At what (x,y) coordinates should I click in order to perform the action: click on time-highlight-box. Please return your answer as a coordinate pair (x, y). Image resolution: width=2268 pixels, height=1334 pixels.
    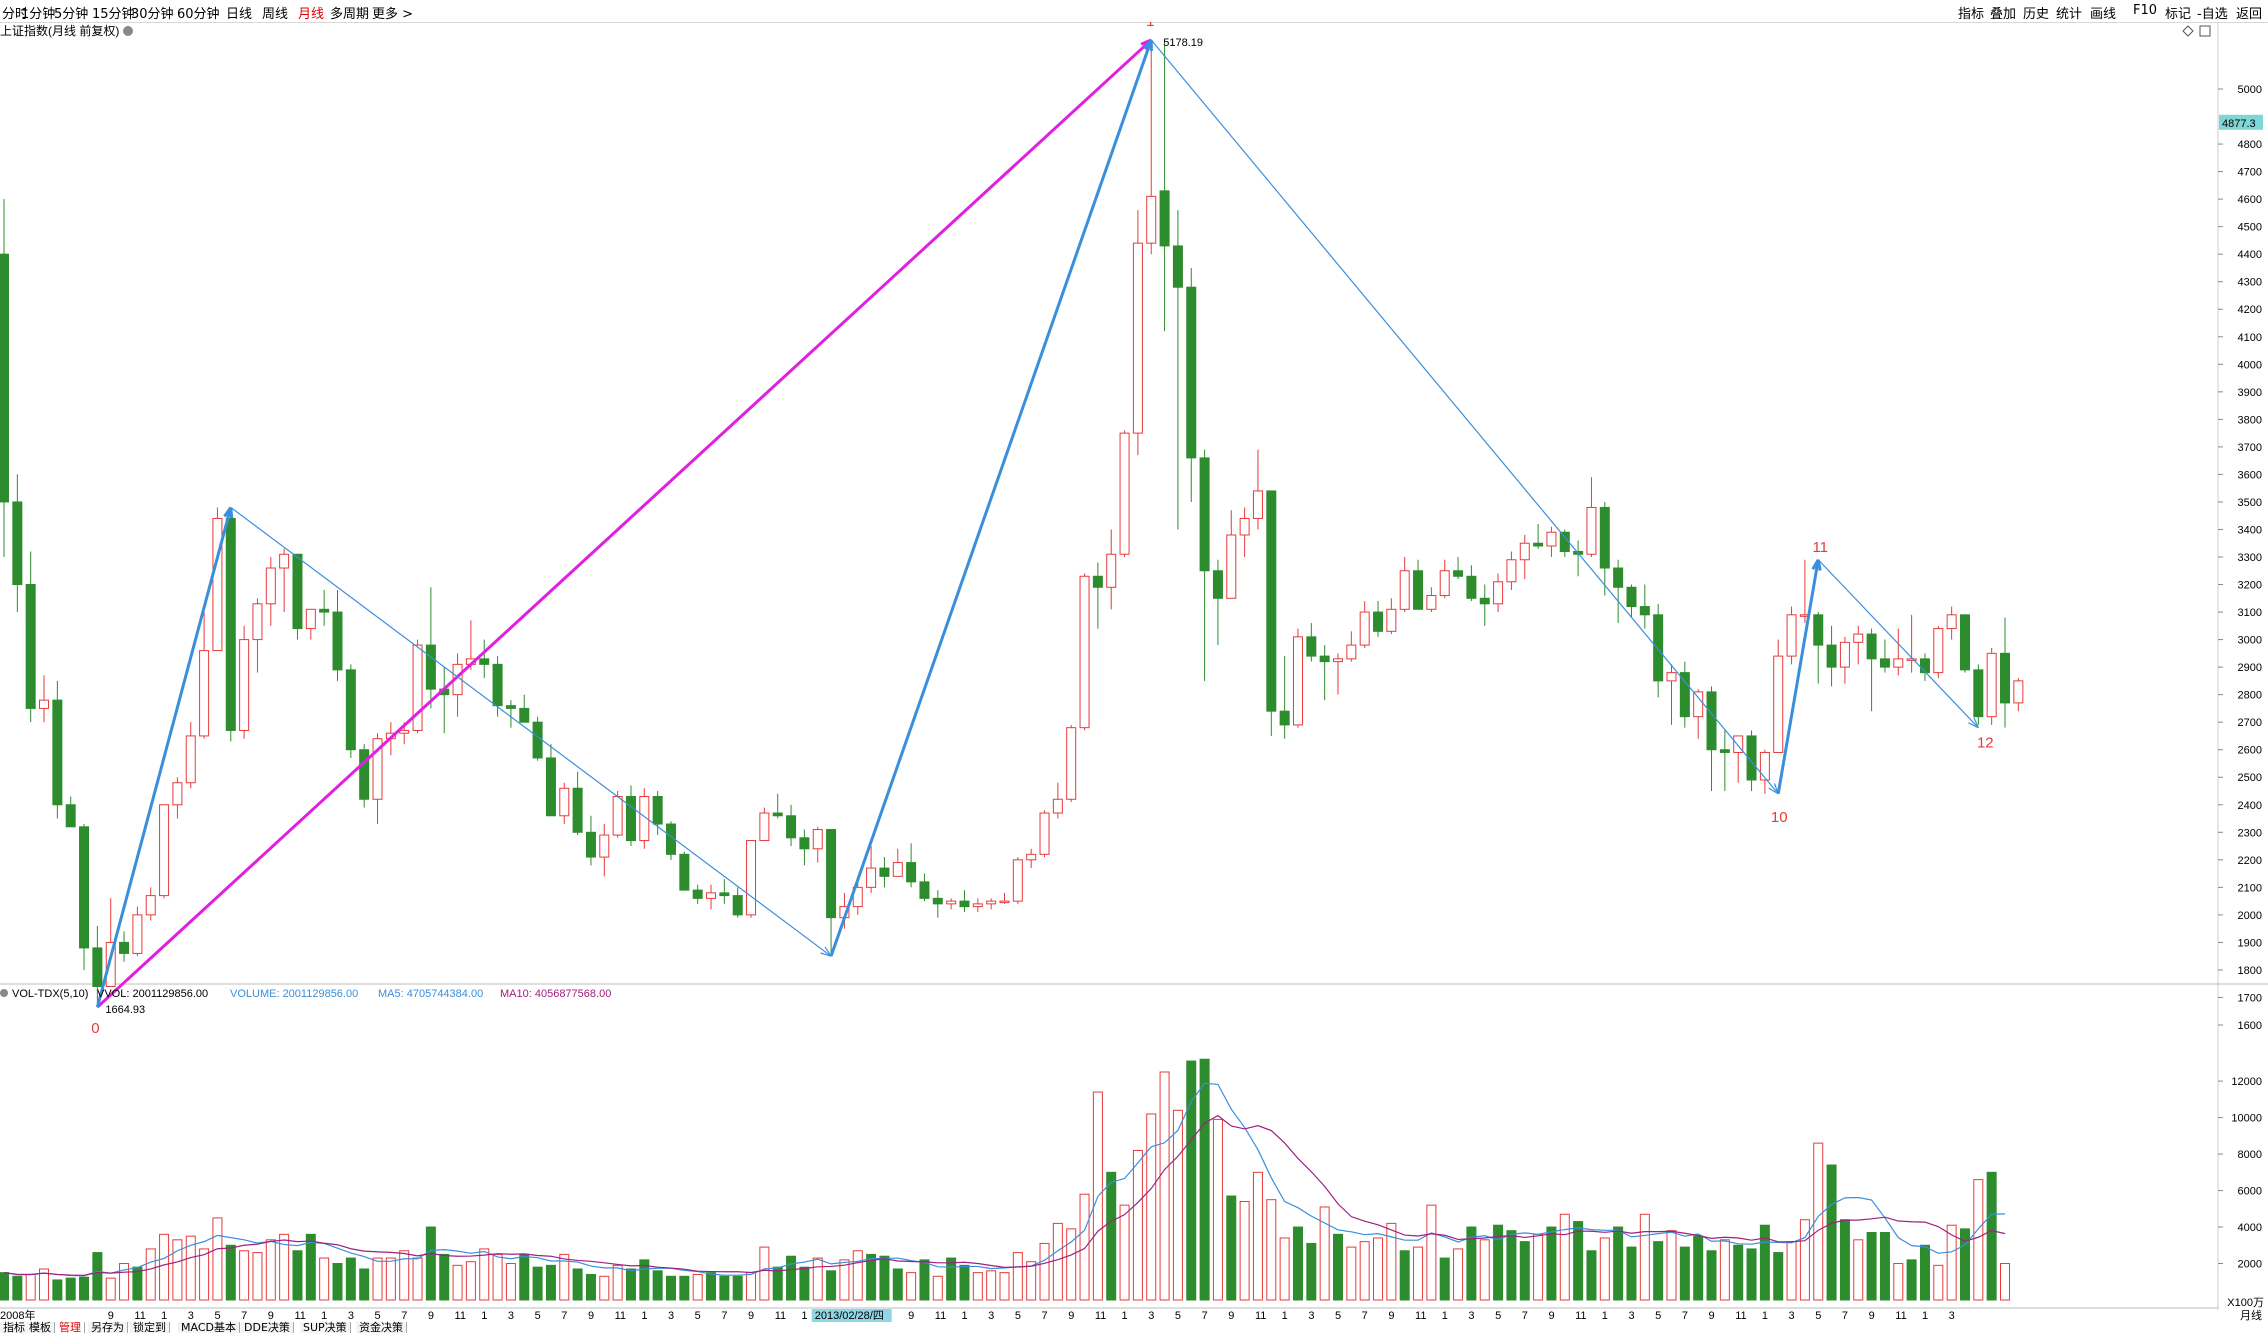
    Looking at the image, I should click on (851, 1315).